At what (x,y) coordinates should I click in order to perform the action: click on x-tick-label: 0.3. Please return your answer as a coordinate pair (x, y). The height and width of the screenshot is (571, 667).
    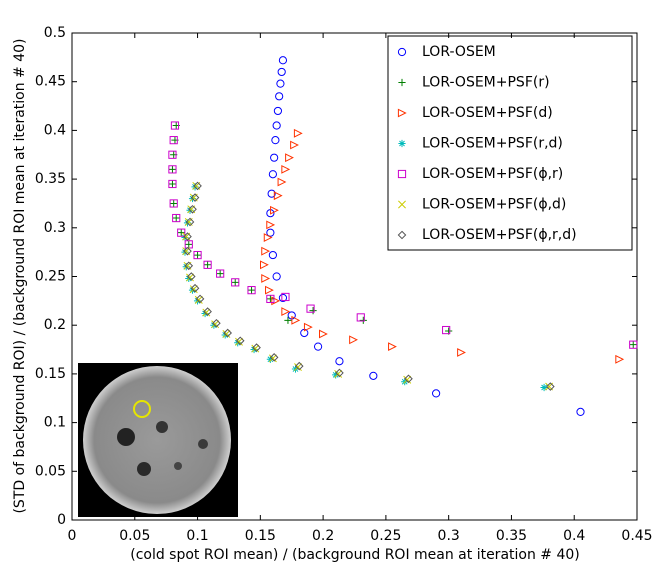
    Looking at the image, I should click on (449, 536).